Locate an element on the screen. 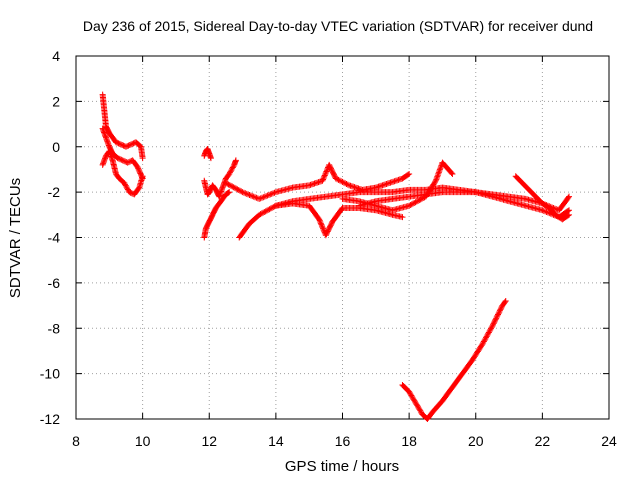 The height and width of the screenshot is (480, 640). x-tick-label: 16 is located at coordinates (343, 441).